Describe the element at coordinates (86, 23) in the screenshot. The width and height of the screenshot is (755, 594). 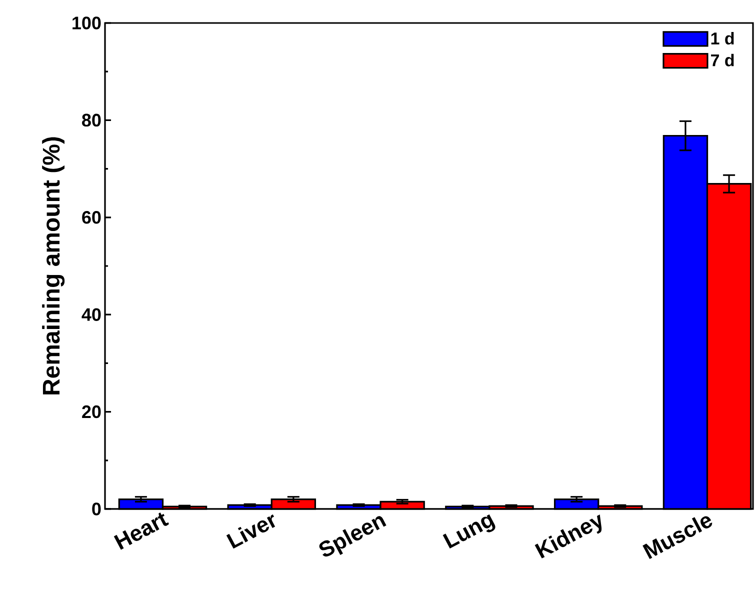
I see `y-tick-label: 100` at that location.